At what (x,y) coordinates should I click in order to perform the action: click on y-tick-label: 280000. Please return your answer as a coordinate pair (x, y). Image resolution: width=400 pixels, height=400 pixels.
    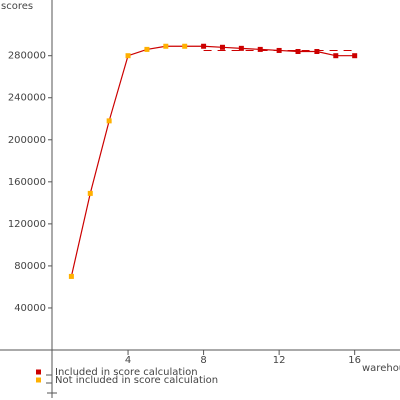
    Looking at the image, I should click on (27, 56).